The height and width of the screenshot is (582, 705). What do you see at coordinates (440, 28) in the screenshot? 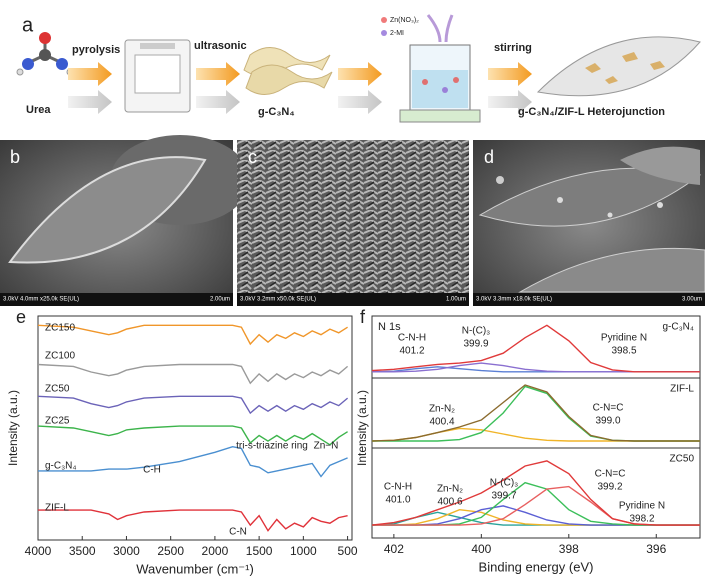
I see `drip` at bounding box center [440, 28].